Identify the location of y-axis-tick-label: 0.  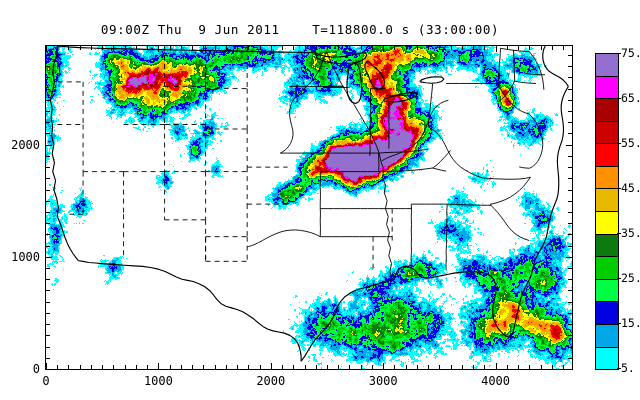
(36, 369).